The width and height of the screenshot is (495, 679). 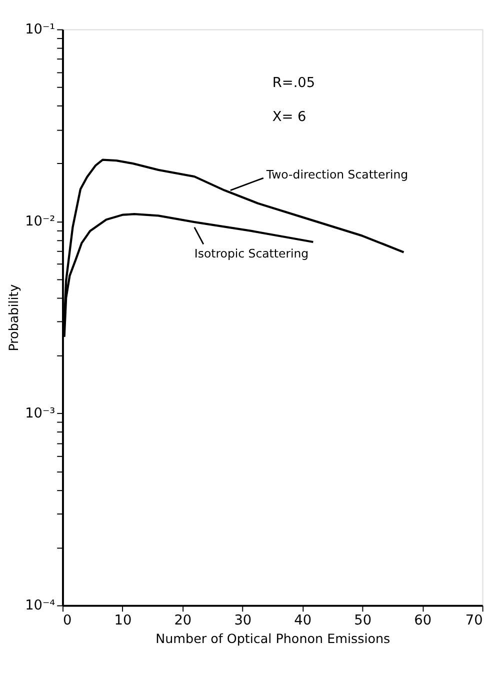 What do you see at coordinates (40, 606) in the screenshot?
I see `y-tick-label: 10⁻⁴` at bounding box center [40, 606].